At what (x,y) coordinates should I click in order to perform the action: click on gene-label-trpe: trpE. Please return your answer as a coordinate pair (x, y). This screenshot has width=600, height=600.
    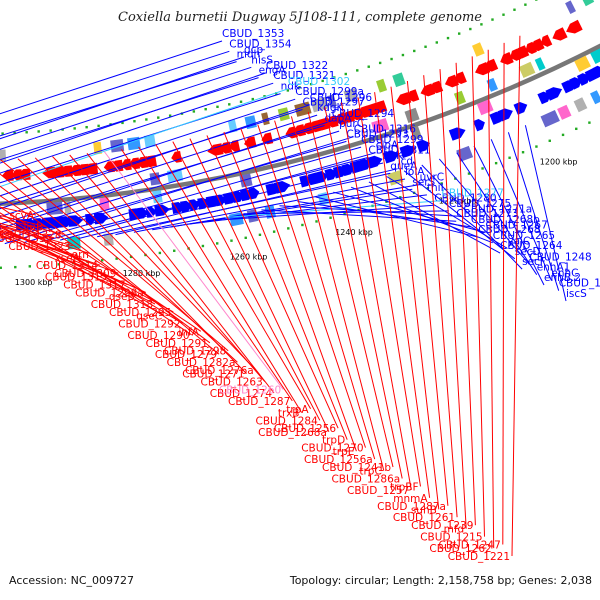
    Looking at the image, I should click on (344, 452).